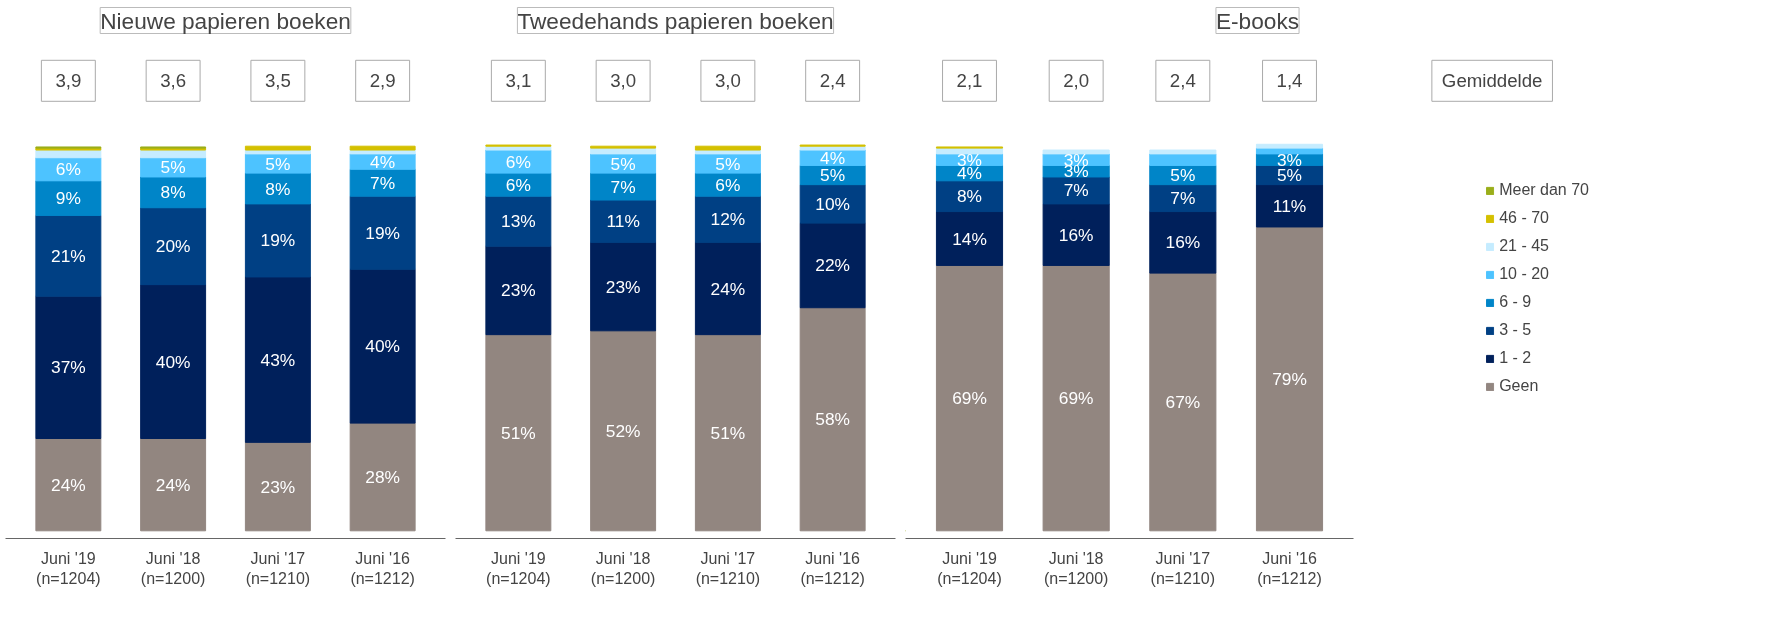 The height and width of the screenshot is (643, 1783). I want to click on legend-label: 21 - 45, so click(1524, 246).